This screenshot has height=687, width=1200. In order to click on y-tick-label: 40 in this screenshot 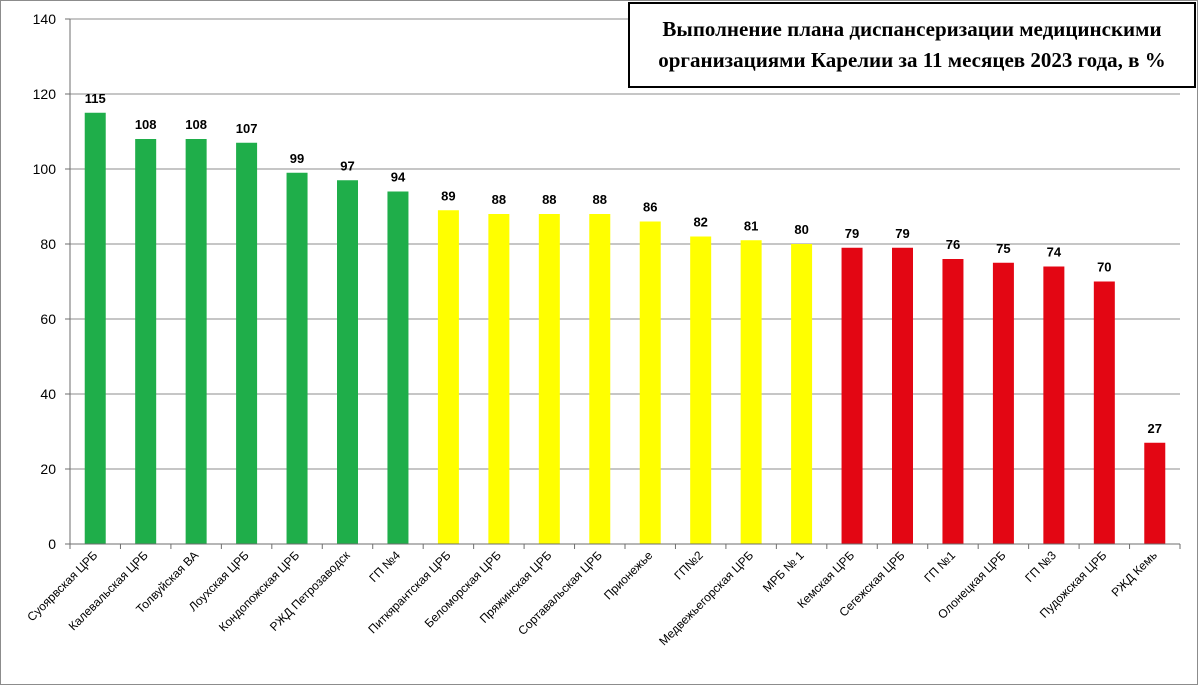, I will do `click(48, 394)`.